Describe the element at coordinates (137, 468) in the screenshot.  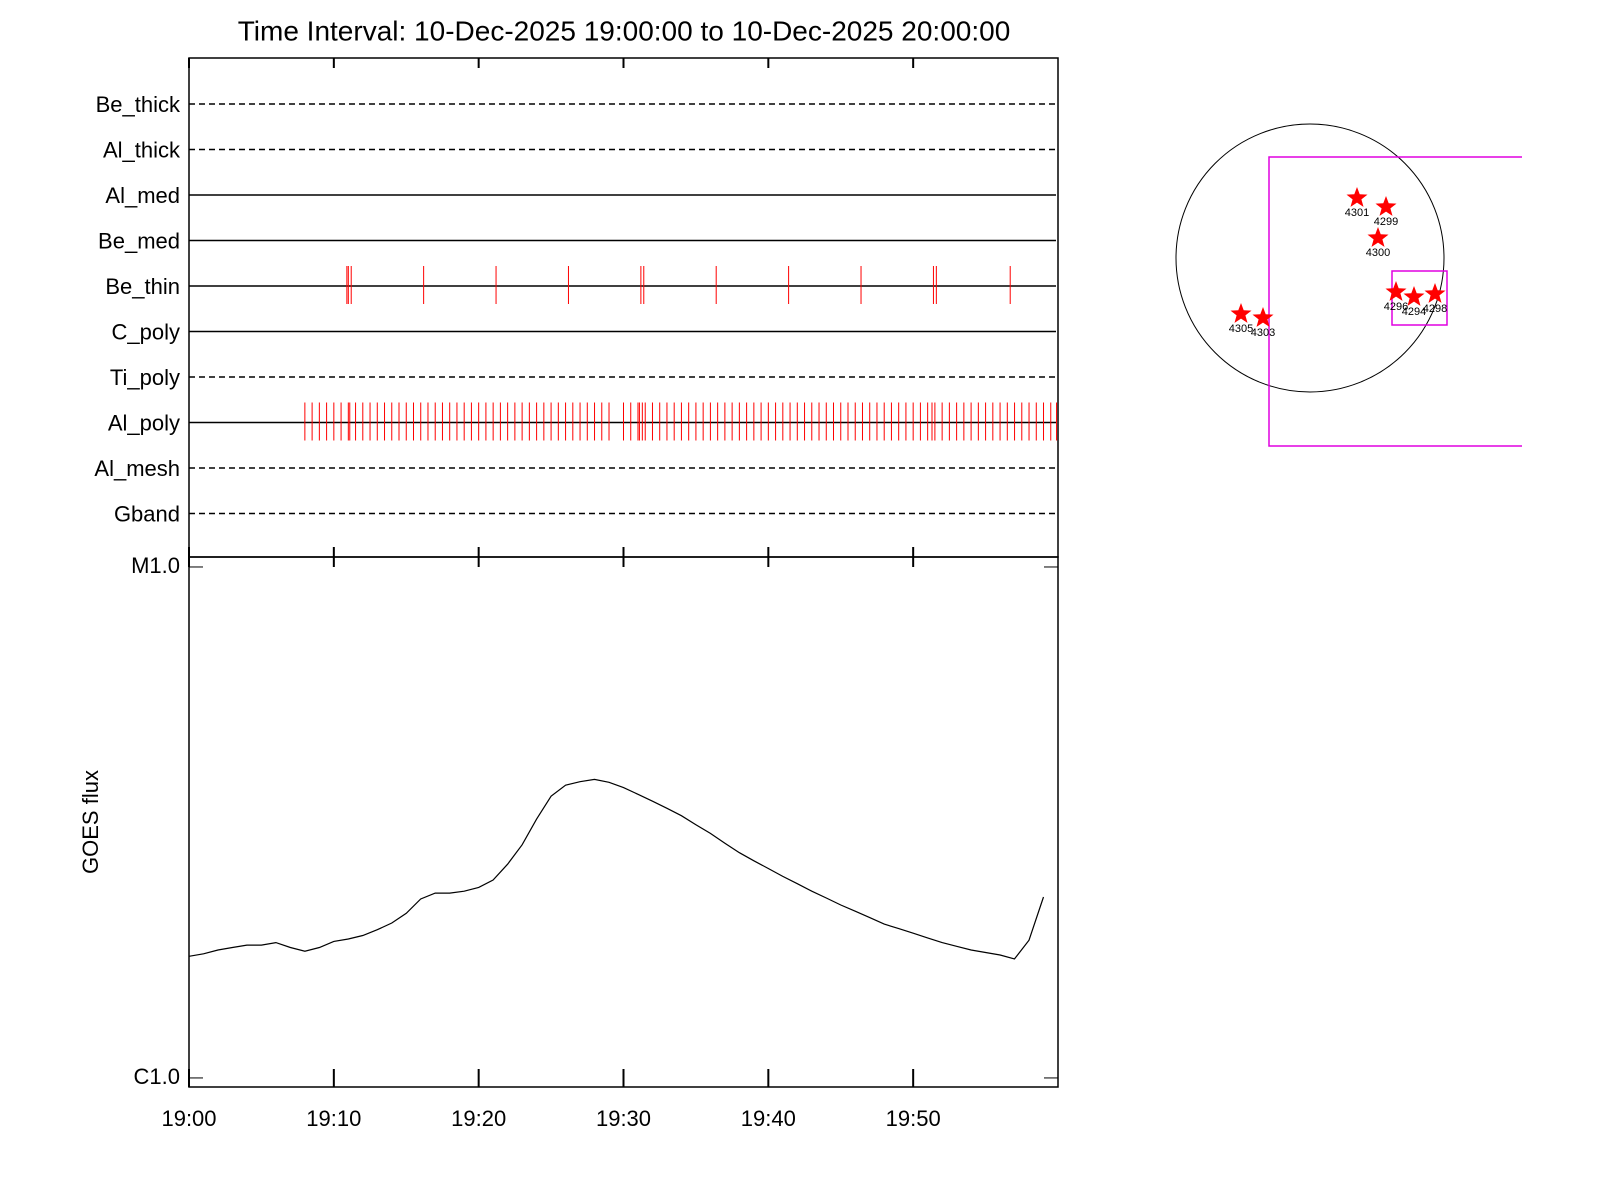
I see `channel-label: Al_mesh` at that location.